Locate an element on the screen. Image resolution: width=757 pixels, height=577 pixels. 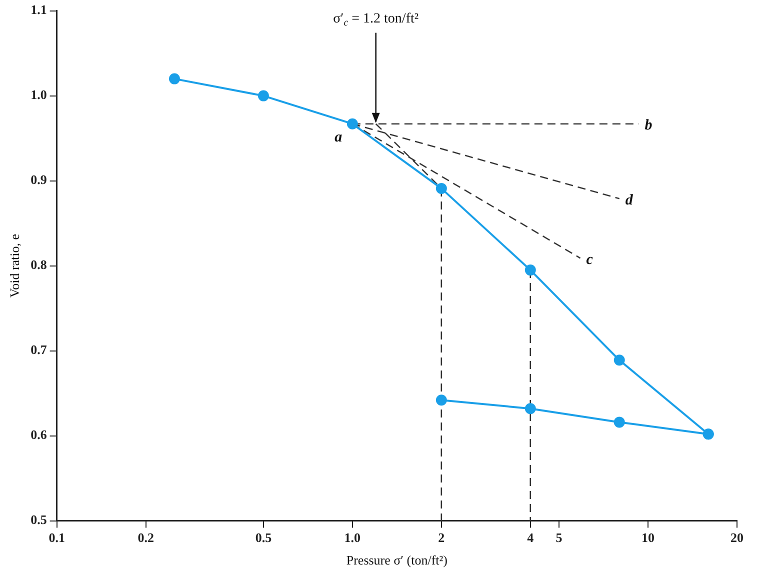
y-tick-label: 1.0 is located at coordinates (38, 94).